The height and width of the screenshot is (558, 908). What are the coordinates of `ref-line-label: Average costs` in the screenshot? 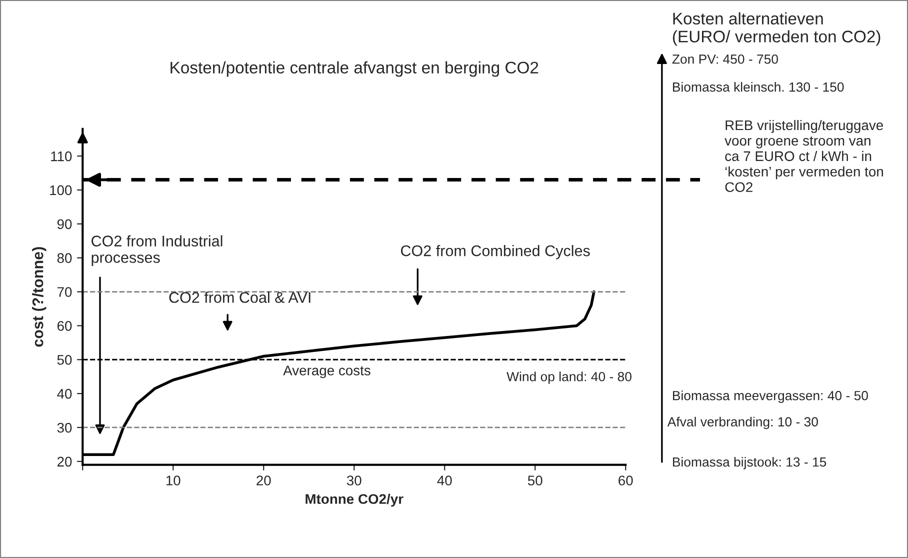 It's located at (326, 372).